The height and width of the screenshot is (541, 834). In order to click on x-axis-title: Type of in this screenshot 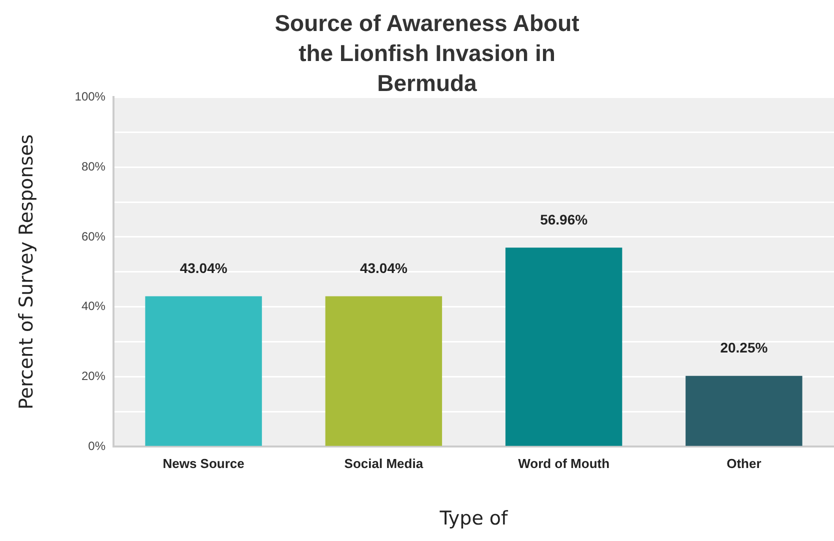, I will do `click(474, 519)`.